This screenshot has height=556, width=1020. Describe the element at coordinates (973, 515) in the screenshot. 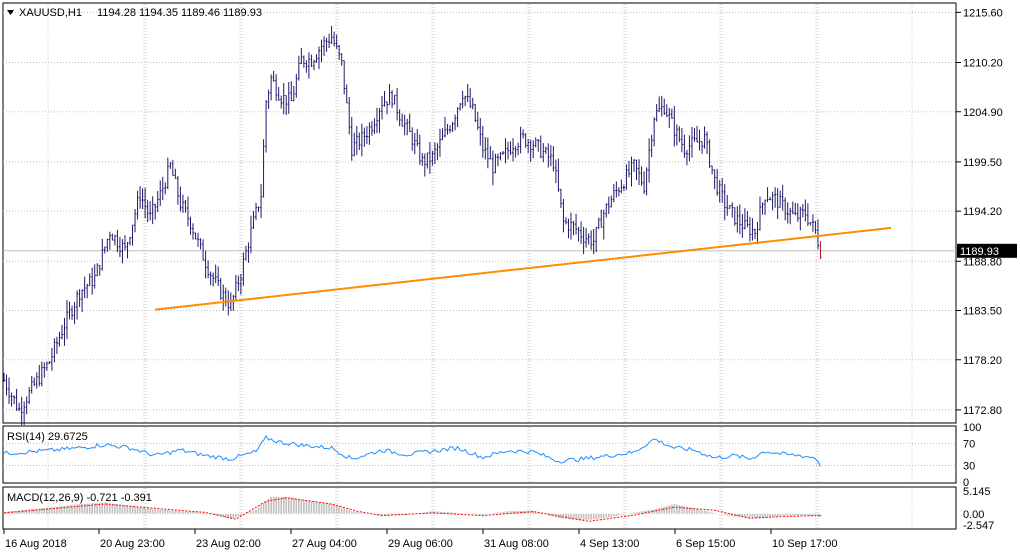

I see `macd-axis-label: 0.00` at that location.